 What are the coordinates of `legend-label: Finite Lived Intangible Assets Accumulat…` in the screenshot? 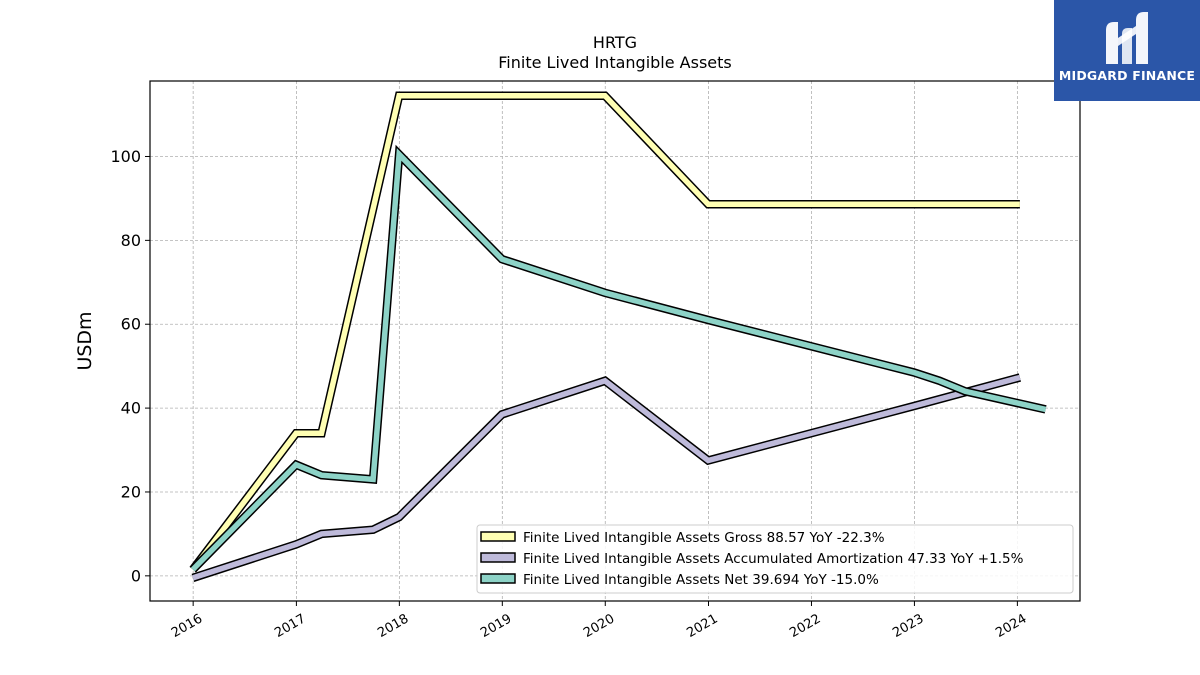 It's located at (773, 559).